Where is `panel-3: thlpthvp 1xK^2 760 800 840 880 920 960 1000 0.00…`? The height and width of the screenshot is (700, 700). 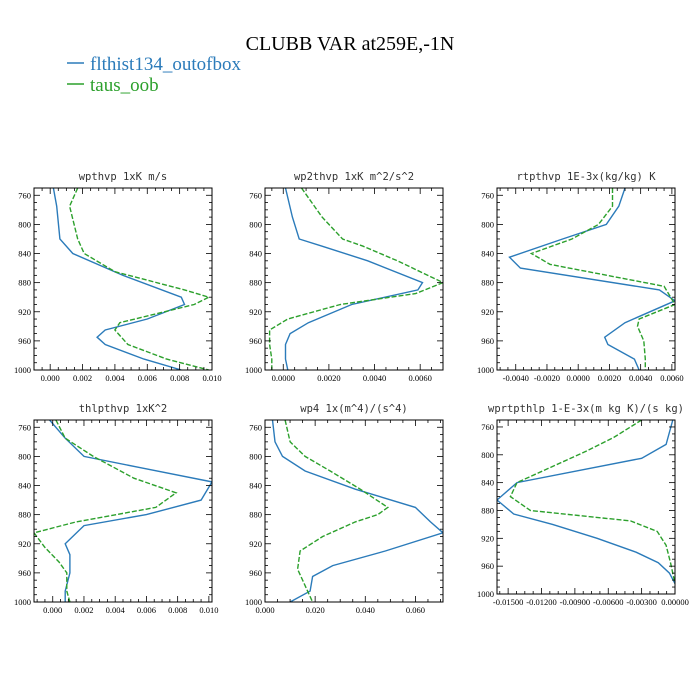 panel-3: thlpthvp 1xK^2 760 800 840 880 920 960 1000 0.00… is located at coordinates (116, 509).